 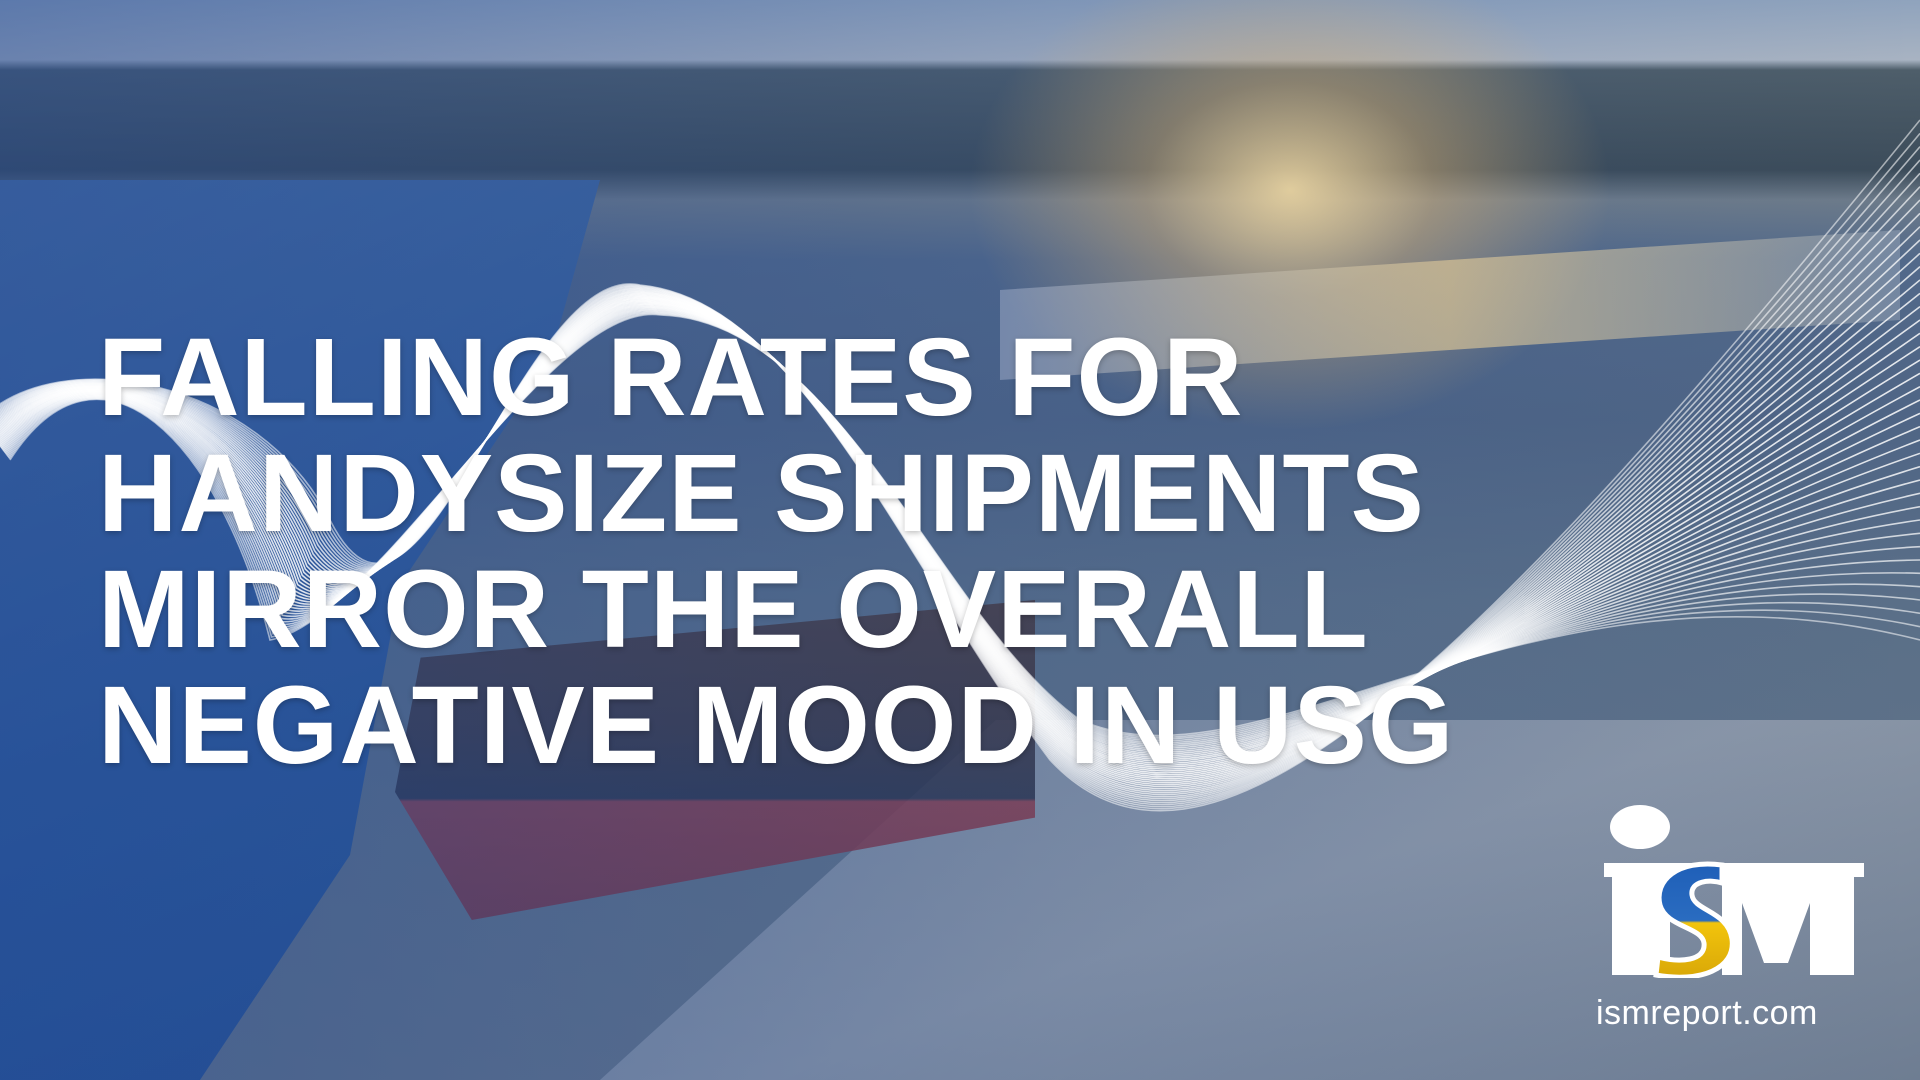 I want to click on headline-line-2: HANDYSIZE SHIPMENTS, so click(x=761, y=493).